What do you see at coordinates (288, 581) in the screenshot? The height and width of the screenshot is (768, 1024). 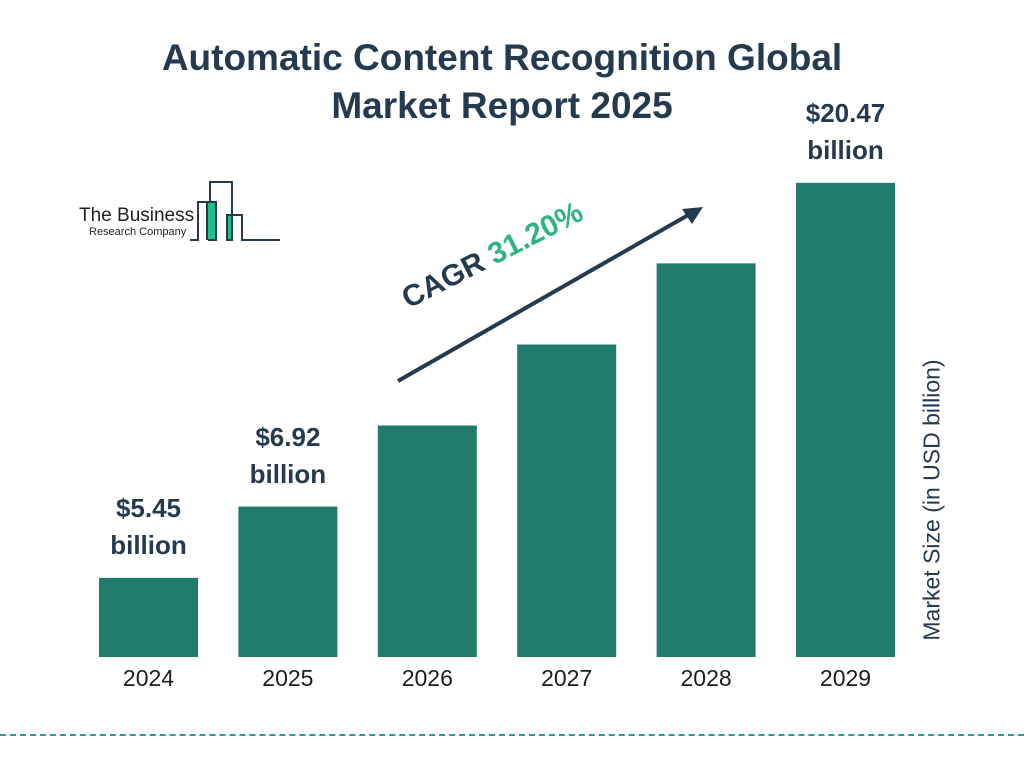 I see `bar-2025` at bounding box center [288, 581].